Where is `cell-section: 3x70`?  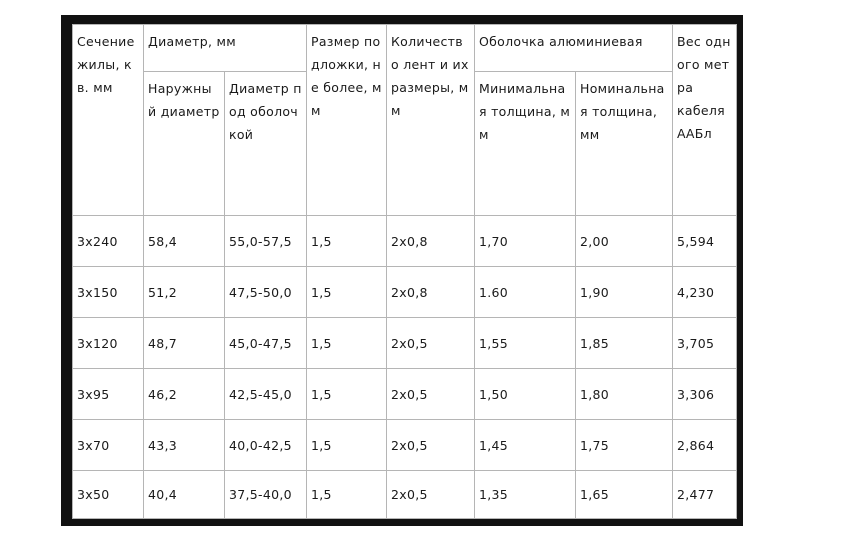
cell-section: 3x70 is located at coordinates (108, 445).